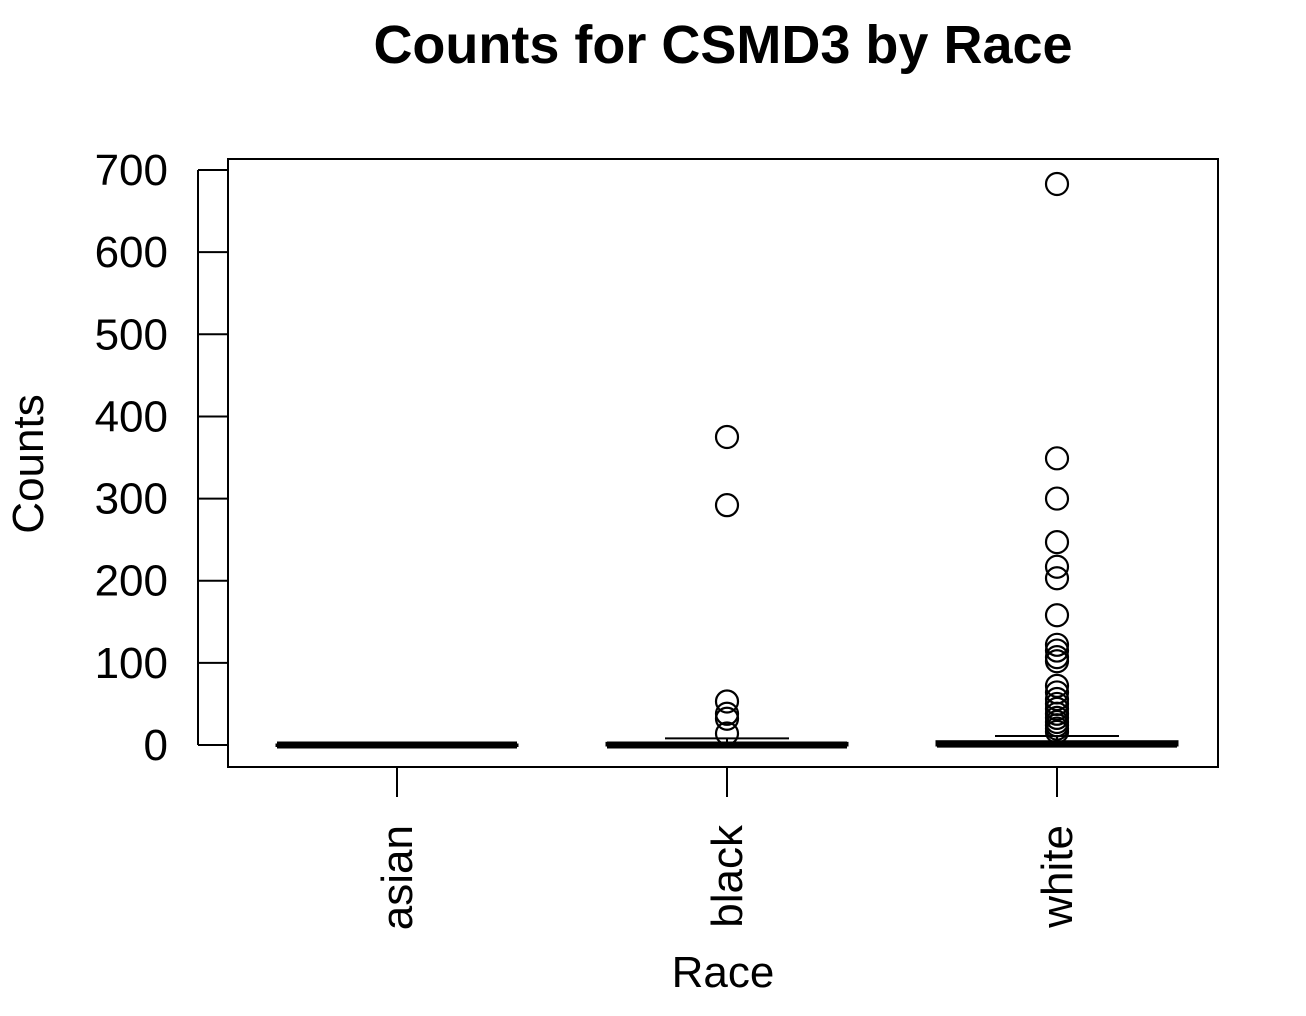 The height and width of the screenshot is (1016, 1306). I want to click on chart-title: Counts for CSMD3 by Race, so click(722, 45).